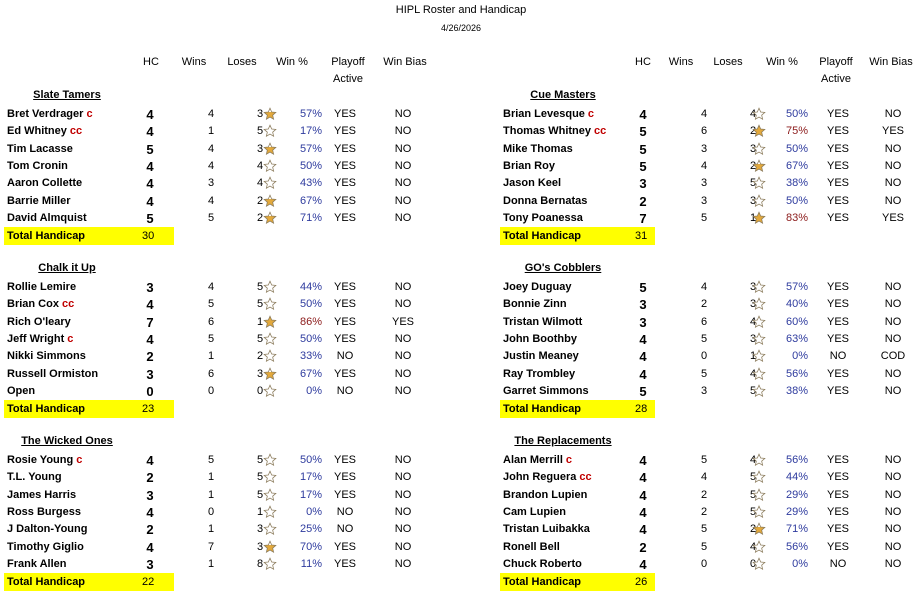  Describe the element at coordinates (532, 183) in the screenshot. I see `player-name: Jason Keel` at that location.